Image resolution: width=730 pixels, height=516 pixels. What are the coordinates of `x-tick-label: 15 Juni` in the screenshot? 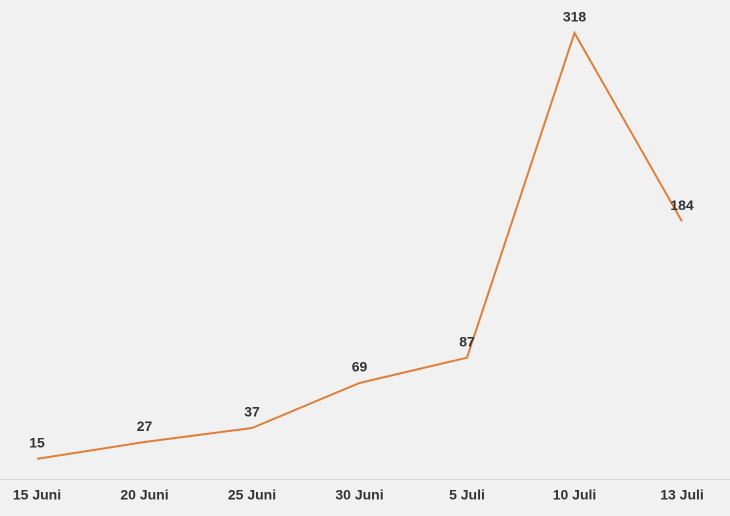 It's located at (37, 495).